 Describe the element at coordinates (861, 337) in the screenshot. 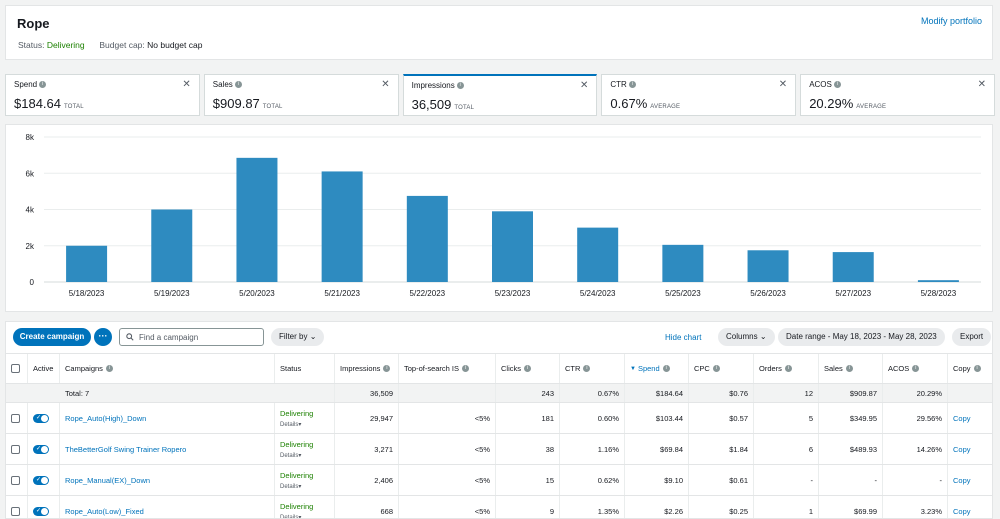

I see `date-range-button: Date range - May 18, 2023 - May 28, 2023` at that location.